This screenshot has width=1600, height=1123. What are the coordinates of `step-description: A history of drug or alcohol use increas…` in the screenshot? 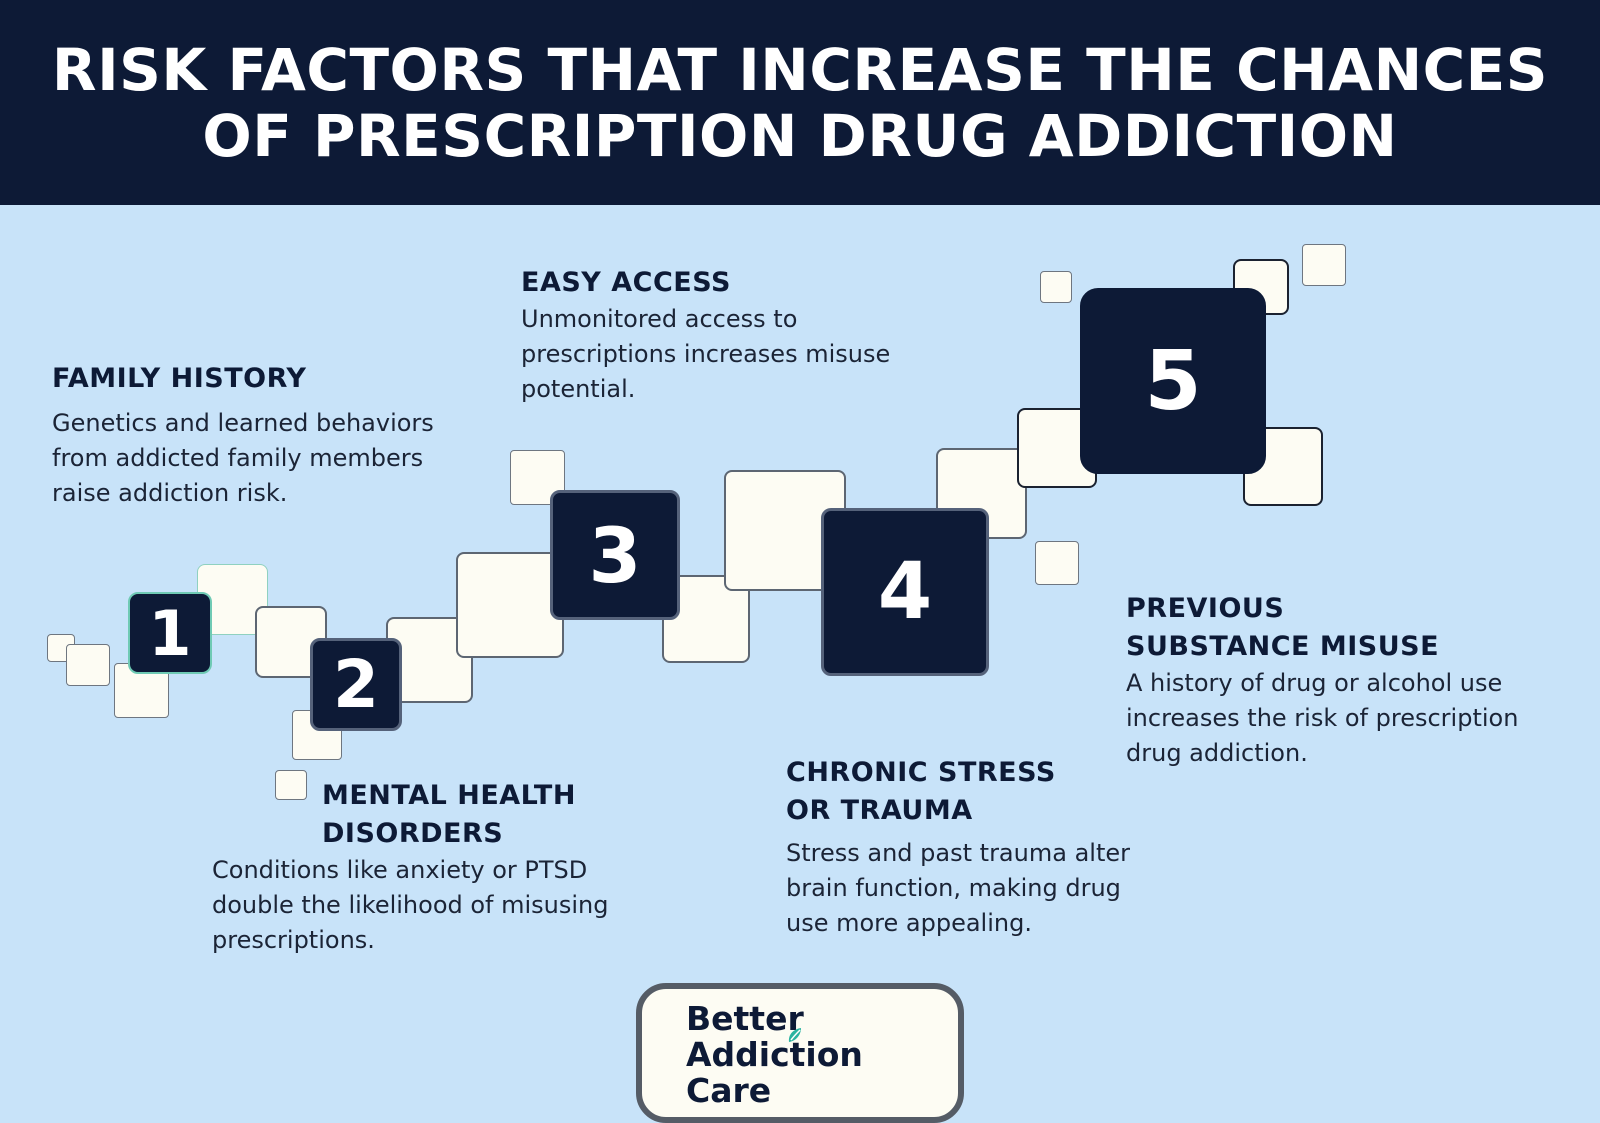 It's located at (1322, 718).